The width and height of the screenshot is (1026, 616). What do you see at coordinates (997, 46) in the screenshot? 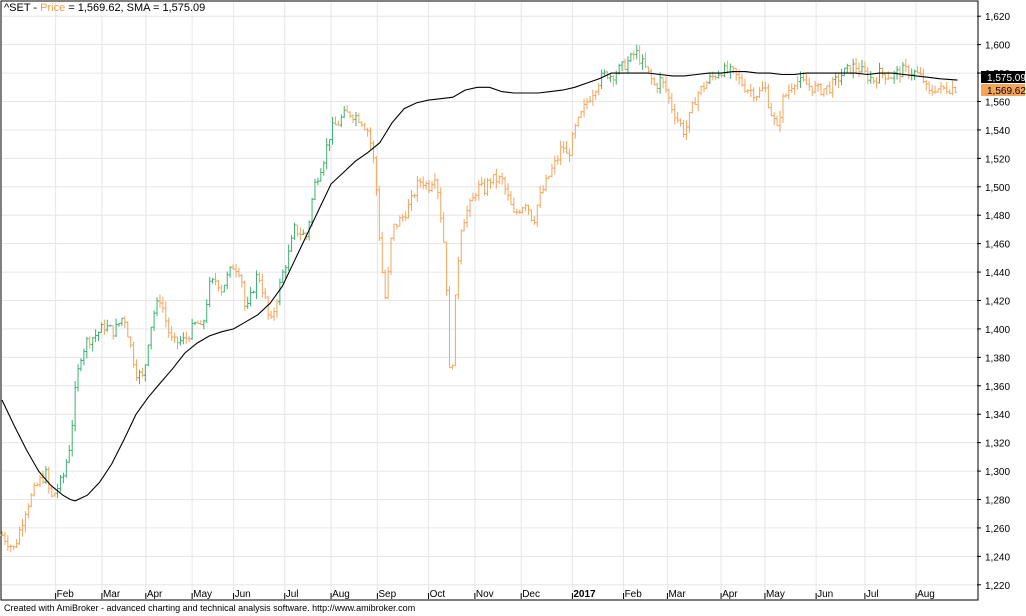
I see `y-tick-label: 1,600` at bounding box center [997, 46].